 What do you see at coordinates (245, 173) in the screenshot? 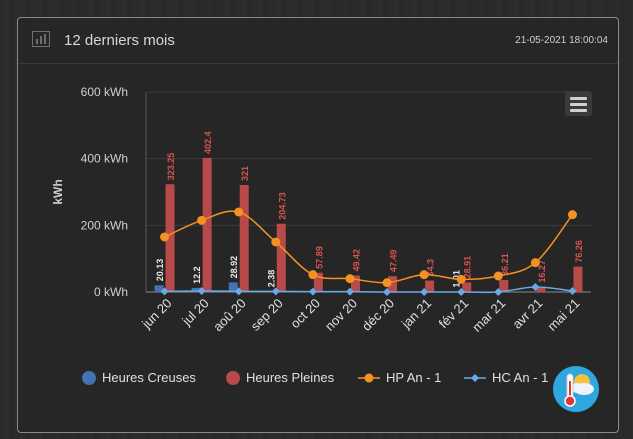
I see `data-label-heures-pleines: 321` at bounding box center [245, 173].